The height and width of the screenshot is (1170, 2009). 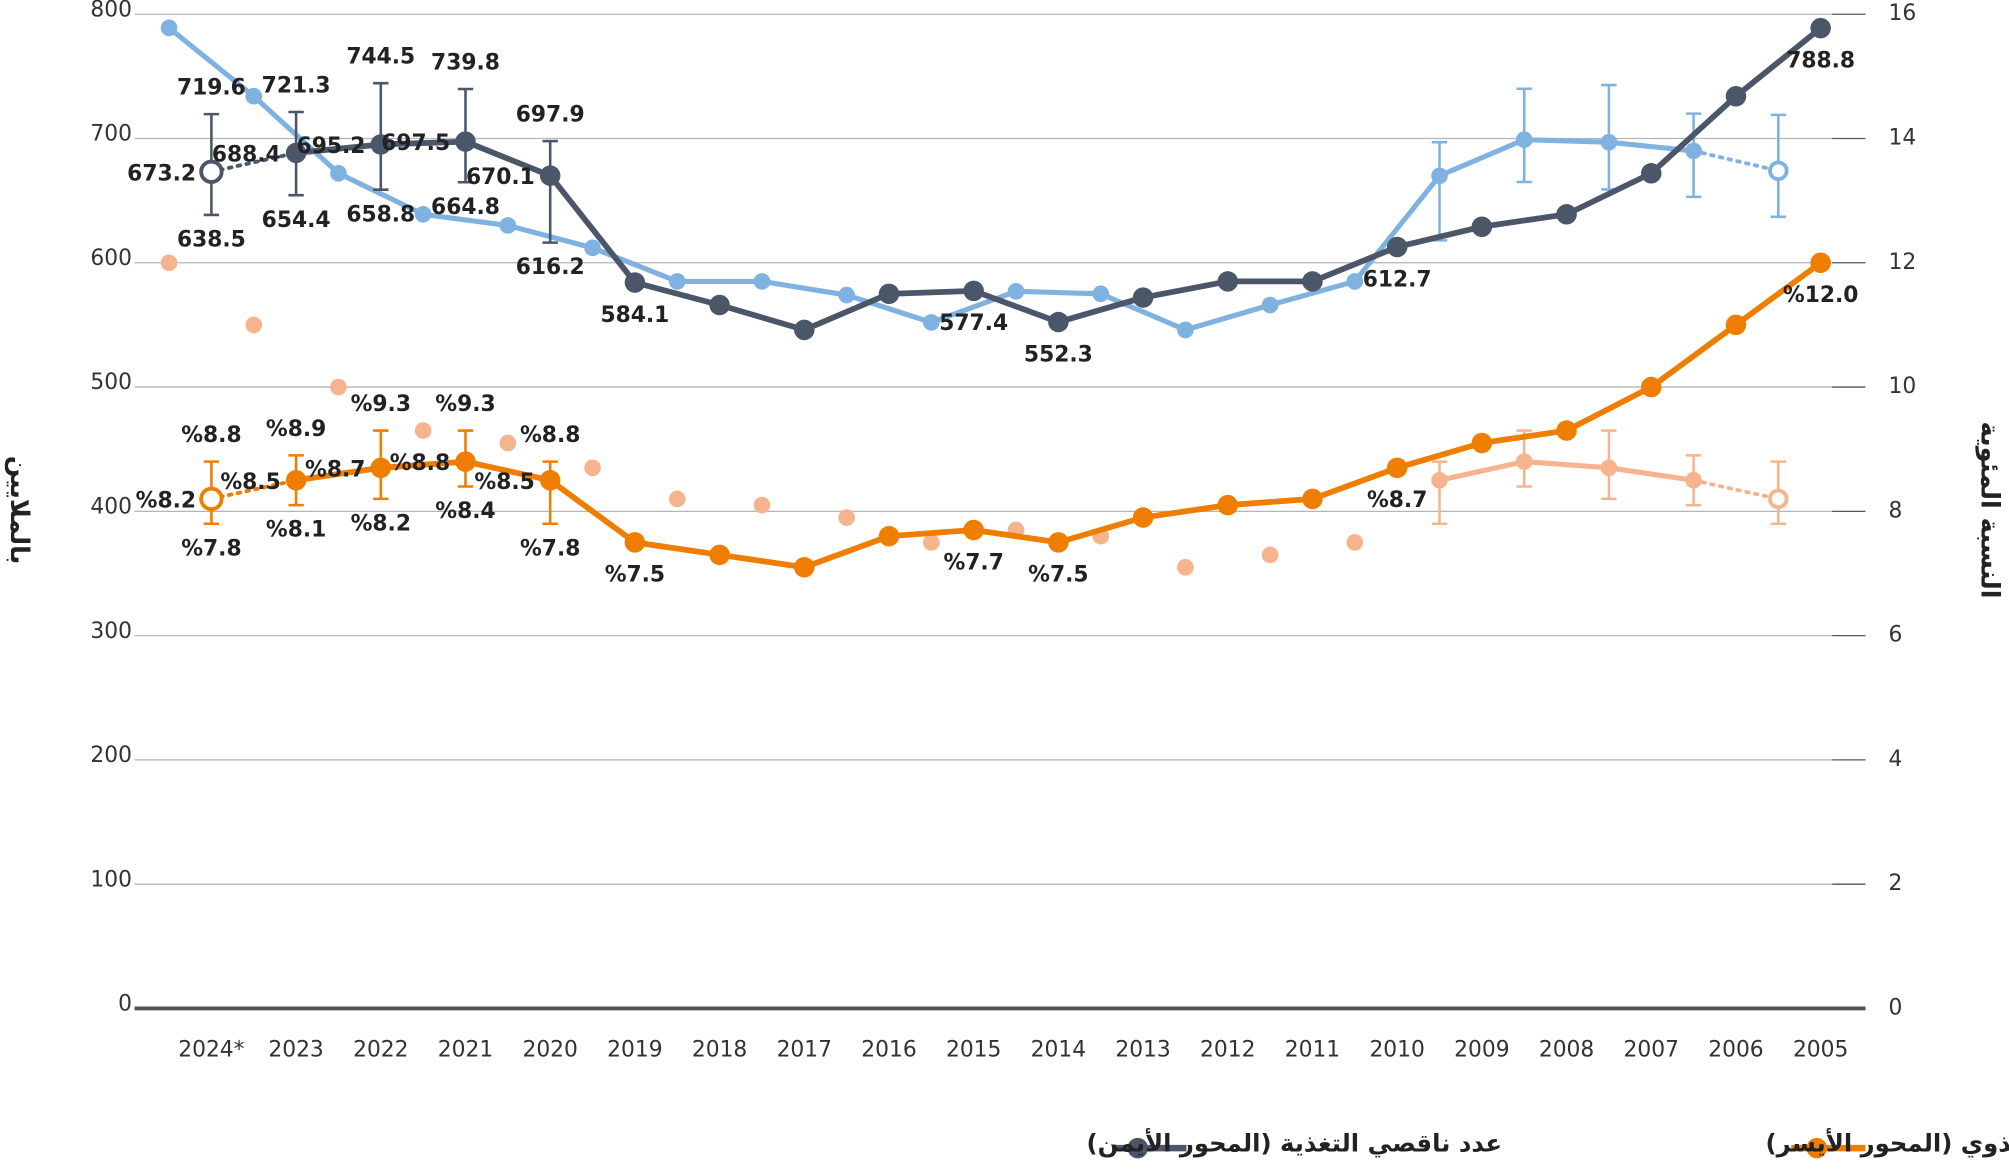 What do you see at coordinates (973, 323) in the screenshot?
I see `value-label: 577.4` at bounding box center [973, 323].